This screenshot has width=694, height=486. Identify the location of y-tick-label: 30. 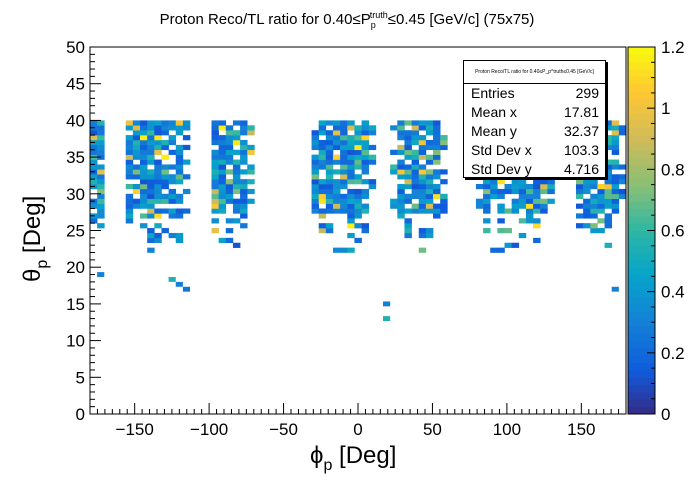
(75, 194).